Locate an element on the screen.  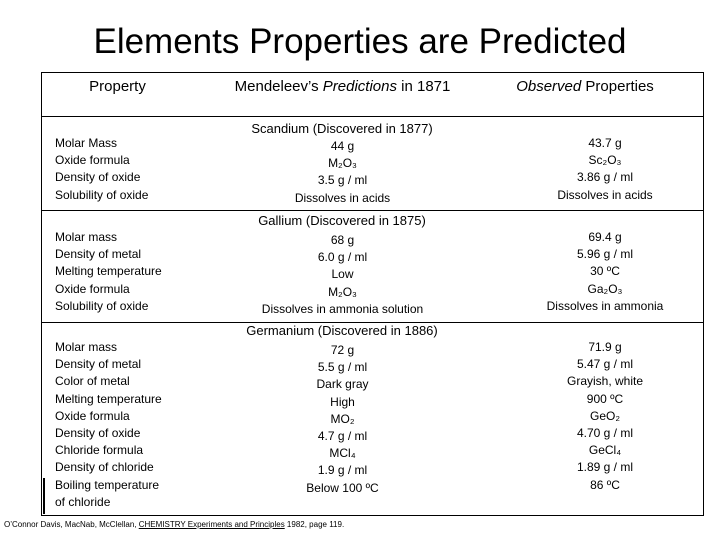
header-observed: Observed Properties is located at coordinates (585, 86).